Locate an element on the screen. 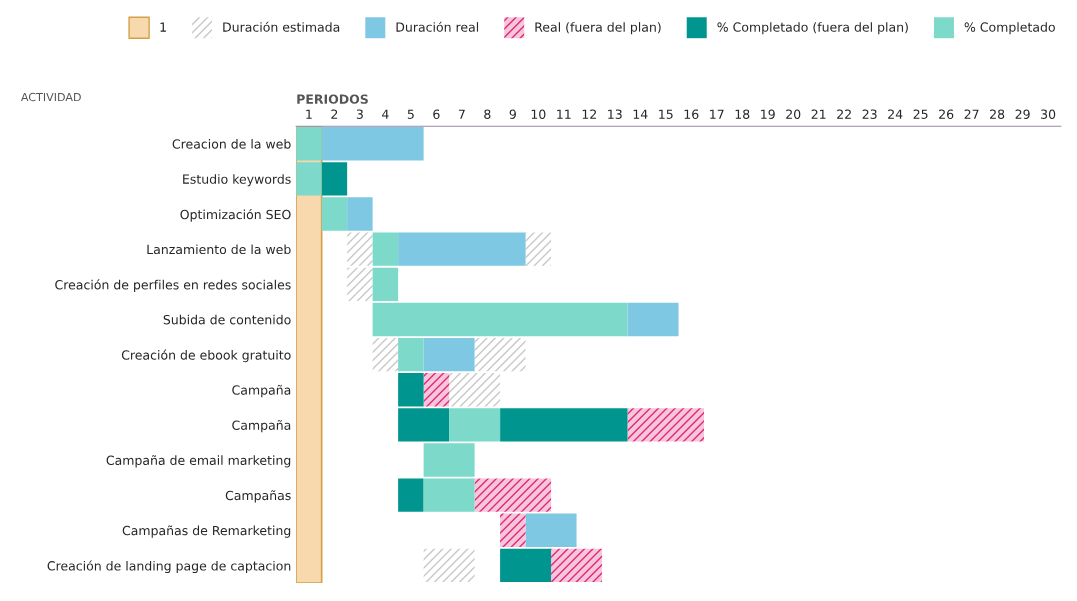 This screenshot has width=1077, height=601. x-tick-label: 28 is located at coordinates (997, 114).